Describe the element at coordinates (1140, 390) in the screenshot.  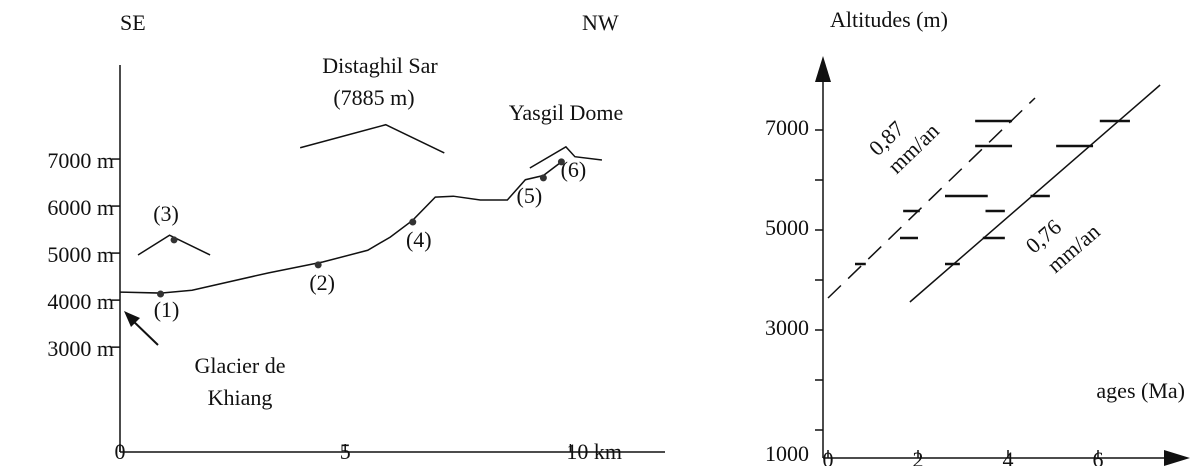
I see `x-axis-label: ages (Ma)` at that location.